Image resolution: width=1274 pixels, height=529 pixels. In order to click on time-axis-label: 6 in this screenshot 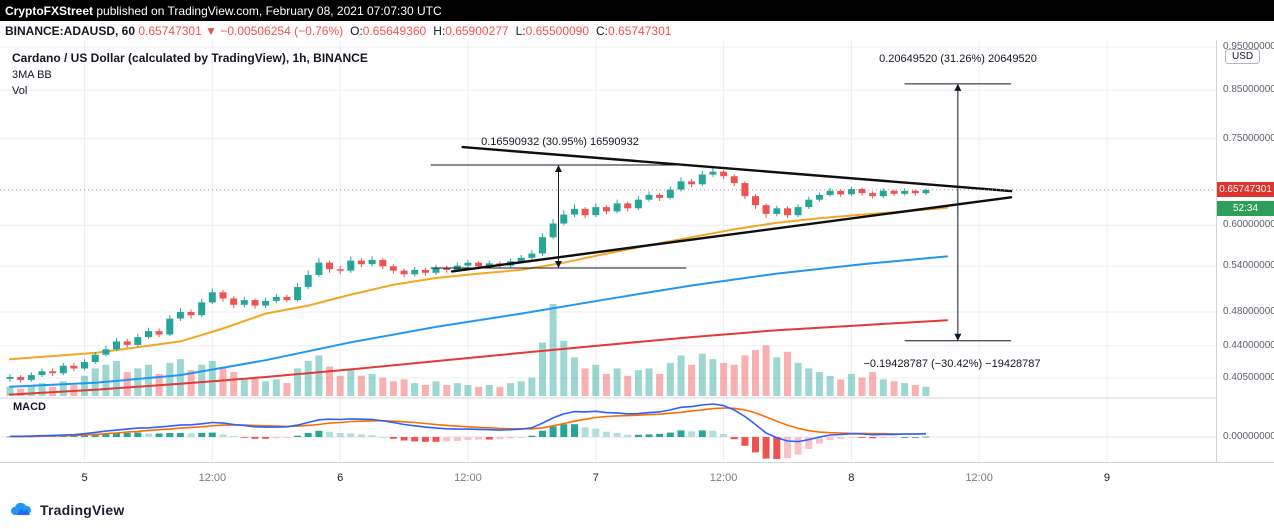, I will do `click(340, 478)`.